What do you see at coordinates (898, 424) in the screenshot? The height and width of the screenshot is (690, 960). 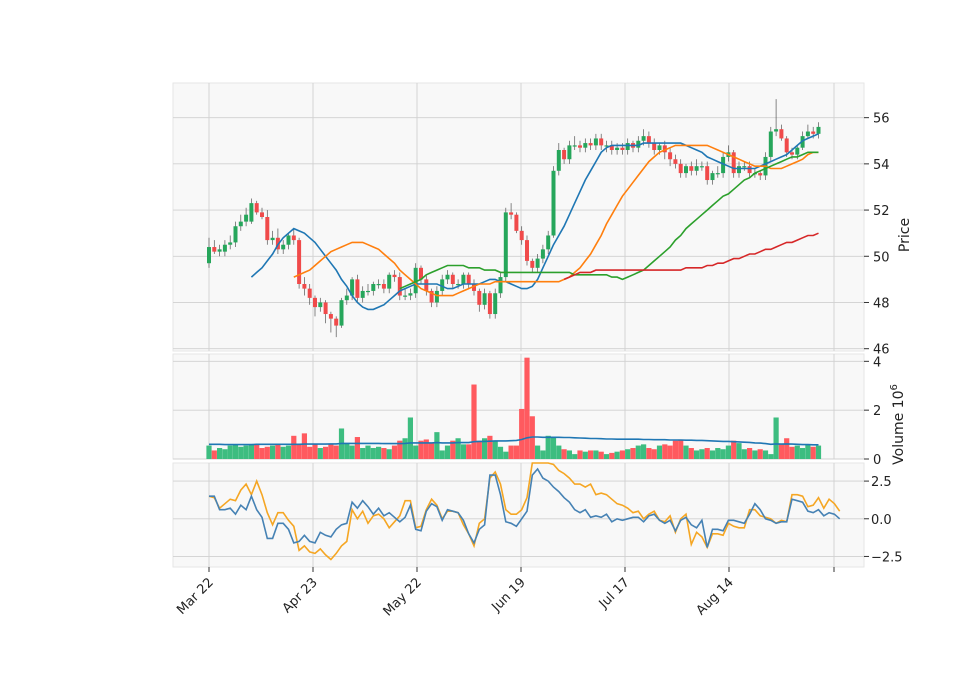 I see `volume-axis-label: Volume 106` at bounding box center [898, 424].